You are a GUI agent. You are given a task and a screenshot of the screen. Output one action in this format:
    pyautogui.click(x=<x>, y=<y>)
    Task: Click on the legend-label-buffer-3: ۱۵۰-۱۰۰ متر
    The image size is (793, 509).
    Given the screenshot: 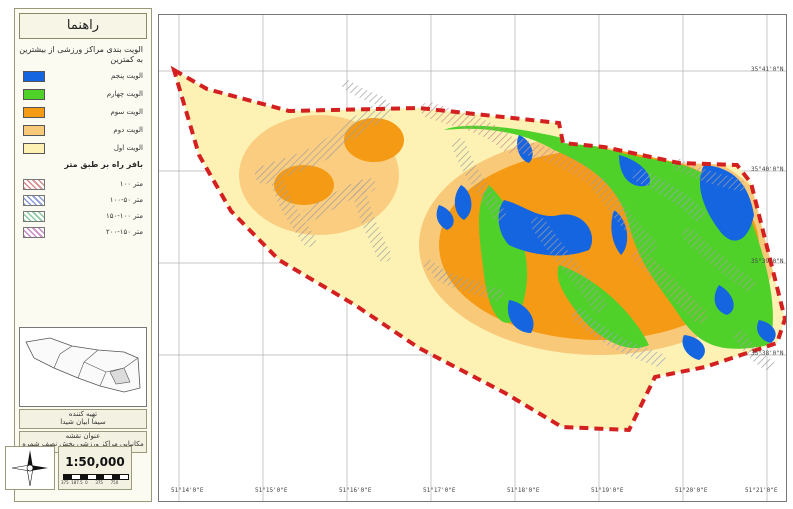 What is the action you would take?
    pyautogui.click(x=124, y=216)
    